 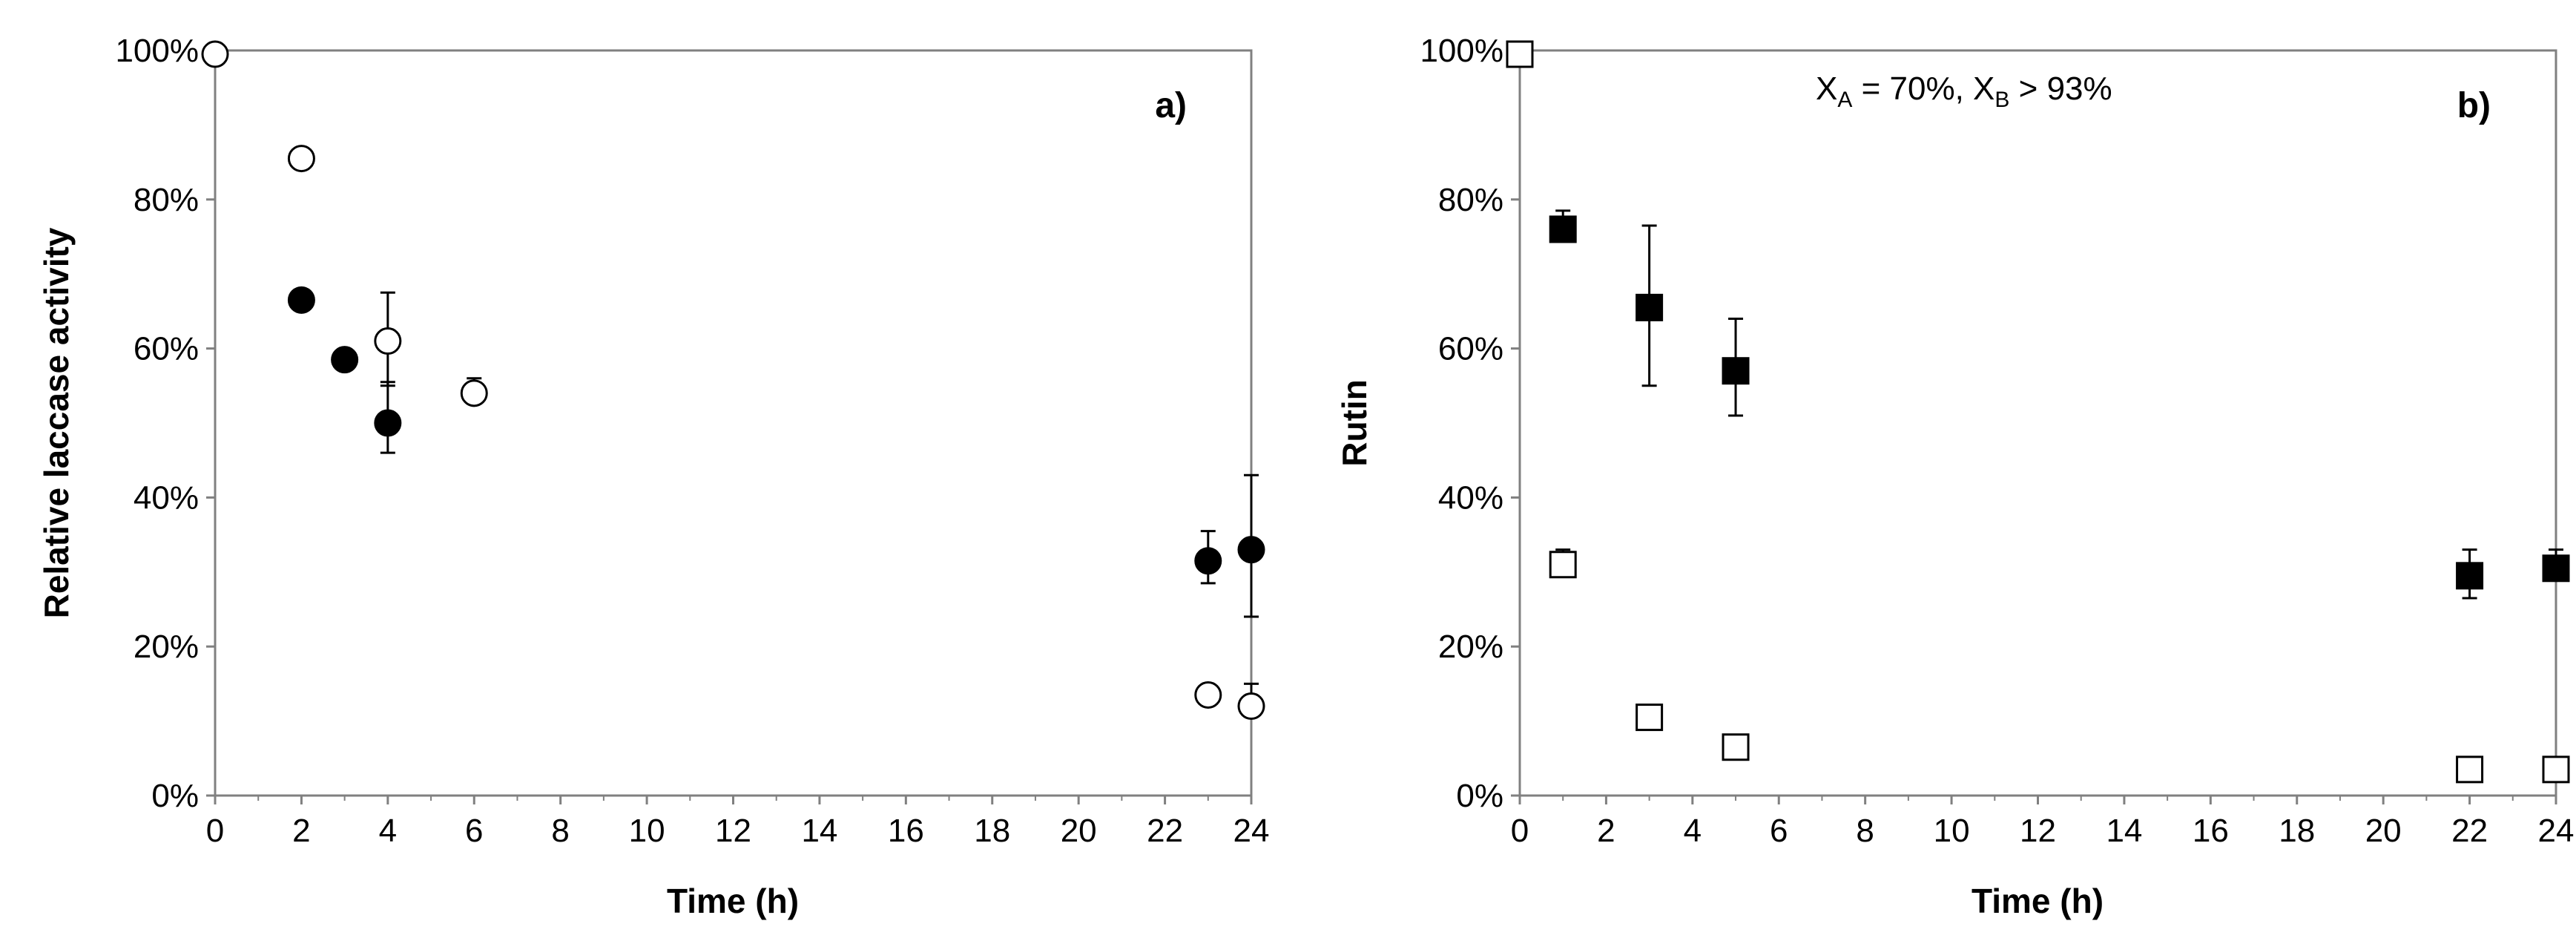 What do you see at coordinates (1520, 831) in the screenshot?
I see `x-tick-label-b-0: 0` at bounding box center [1520, 831].